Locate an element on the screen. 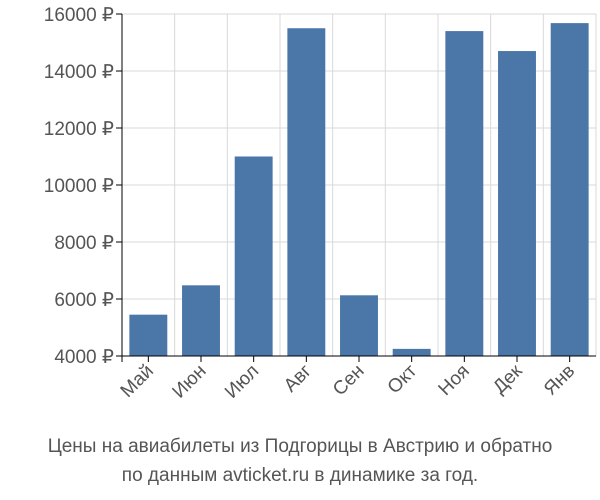  x-tick-label: Дек is located at coordinates (508, 379).